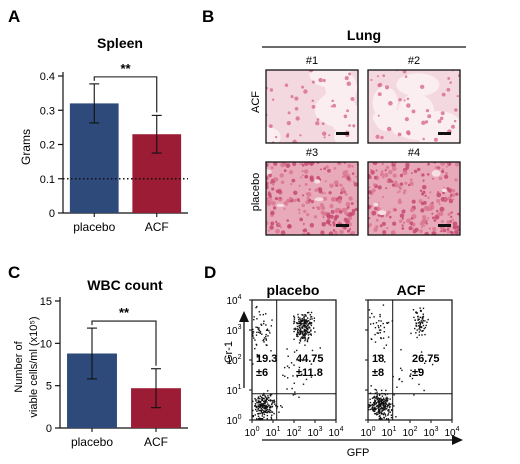 This screenshot has height=464, width=520. What do you see at coordinates (414, 99) in the screenshot?
I see `lung-image-2: #2` at bounding box center [414, 99].